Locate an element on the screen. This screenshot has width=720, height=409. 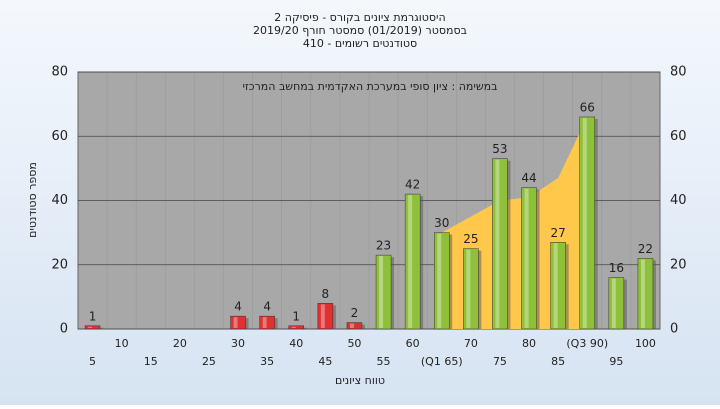
data-label: 27 is located at coordinates (558, 233).